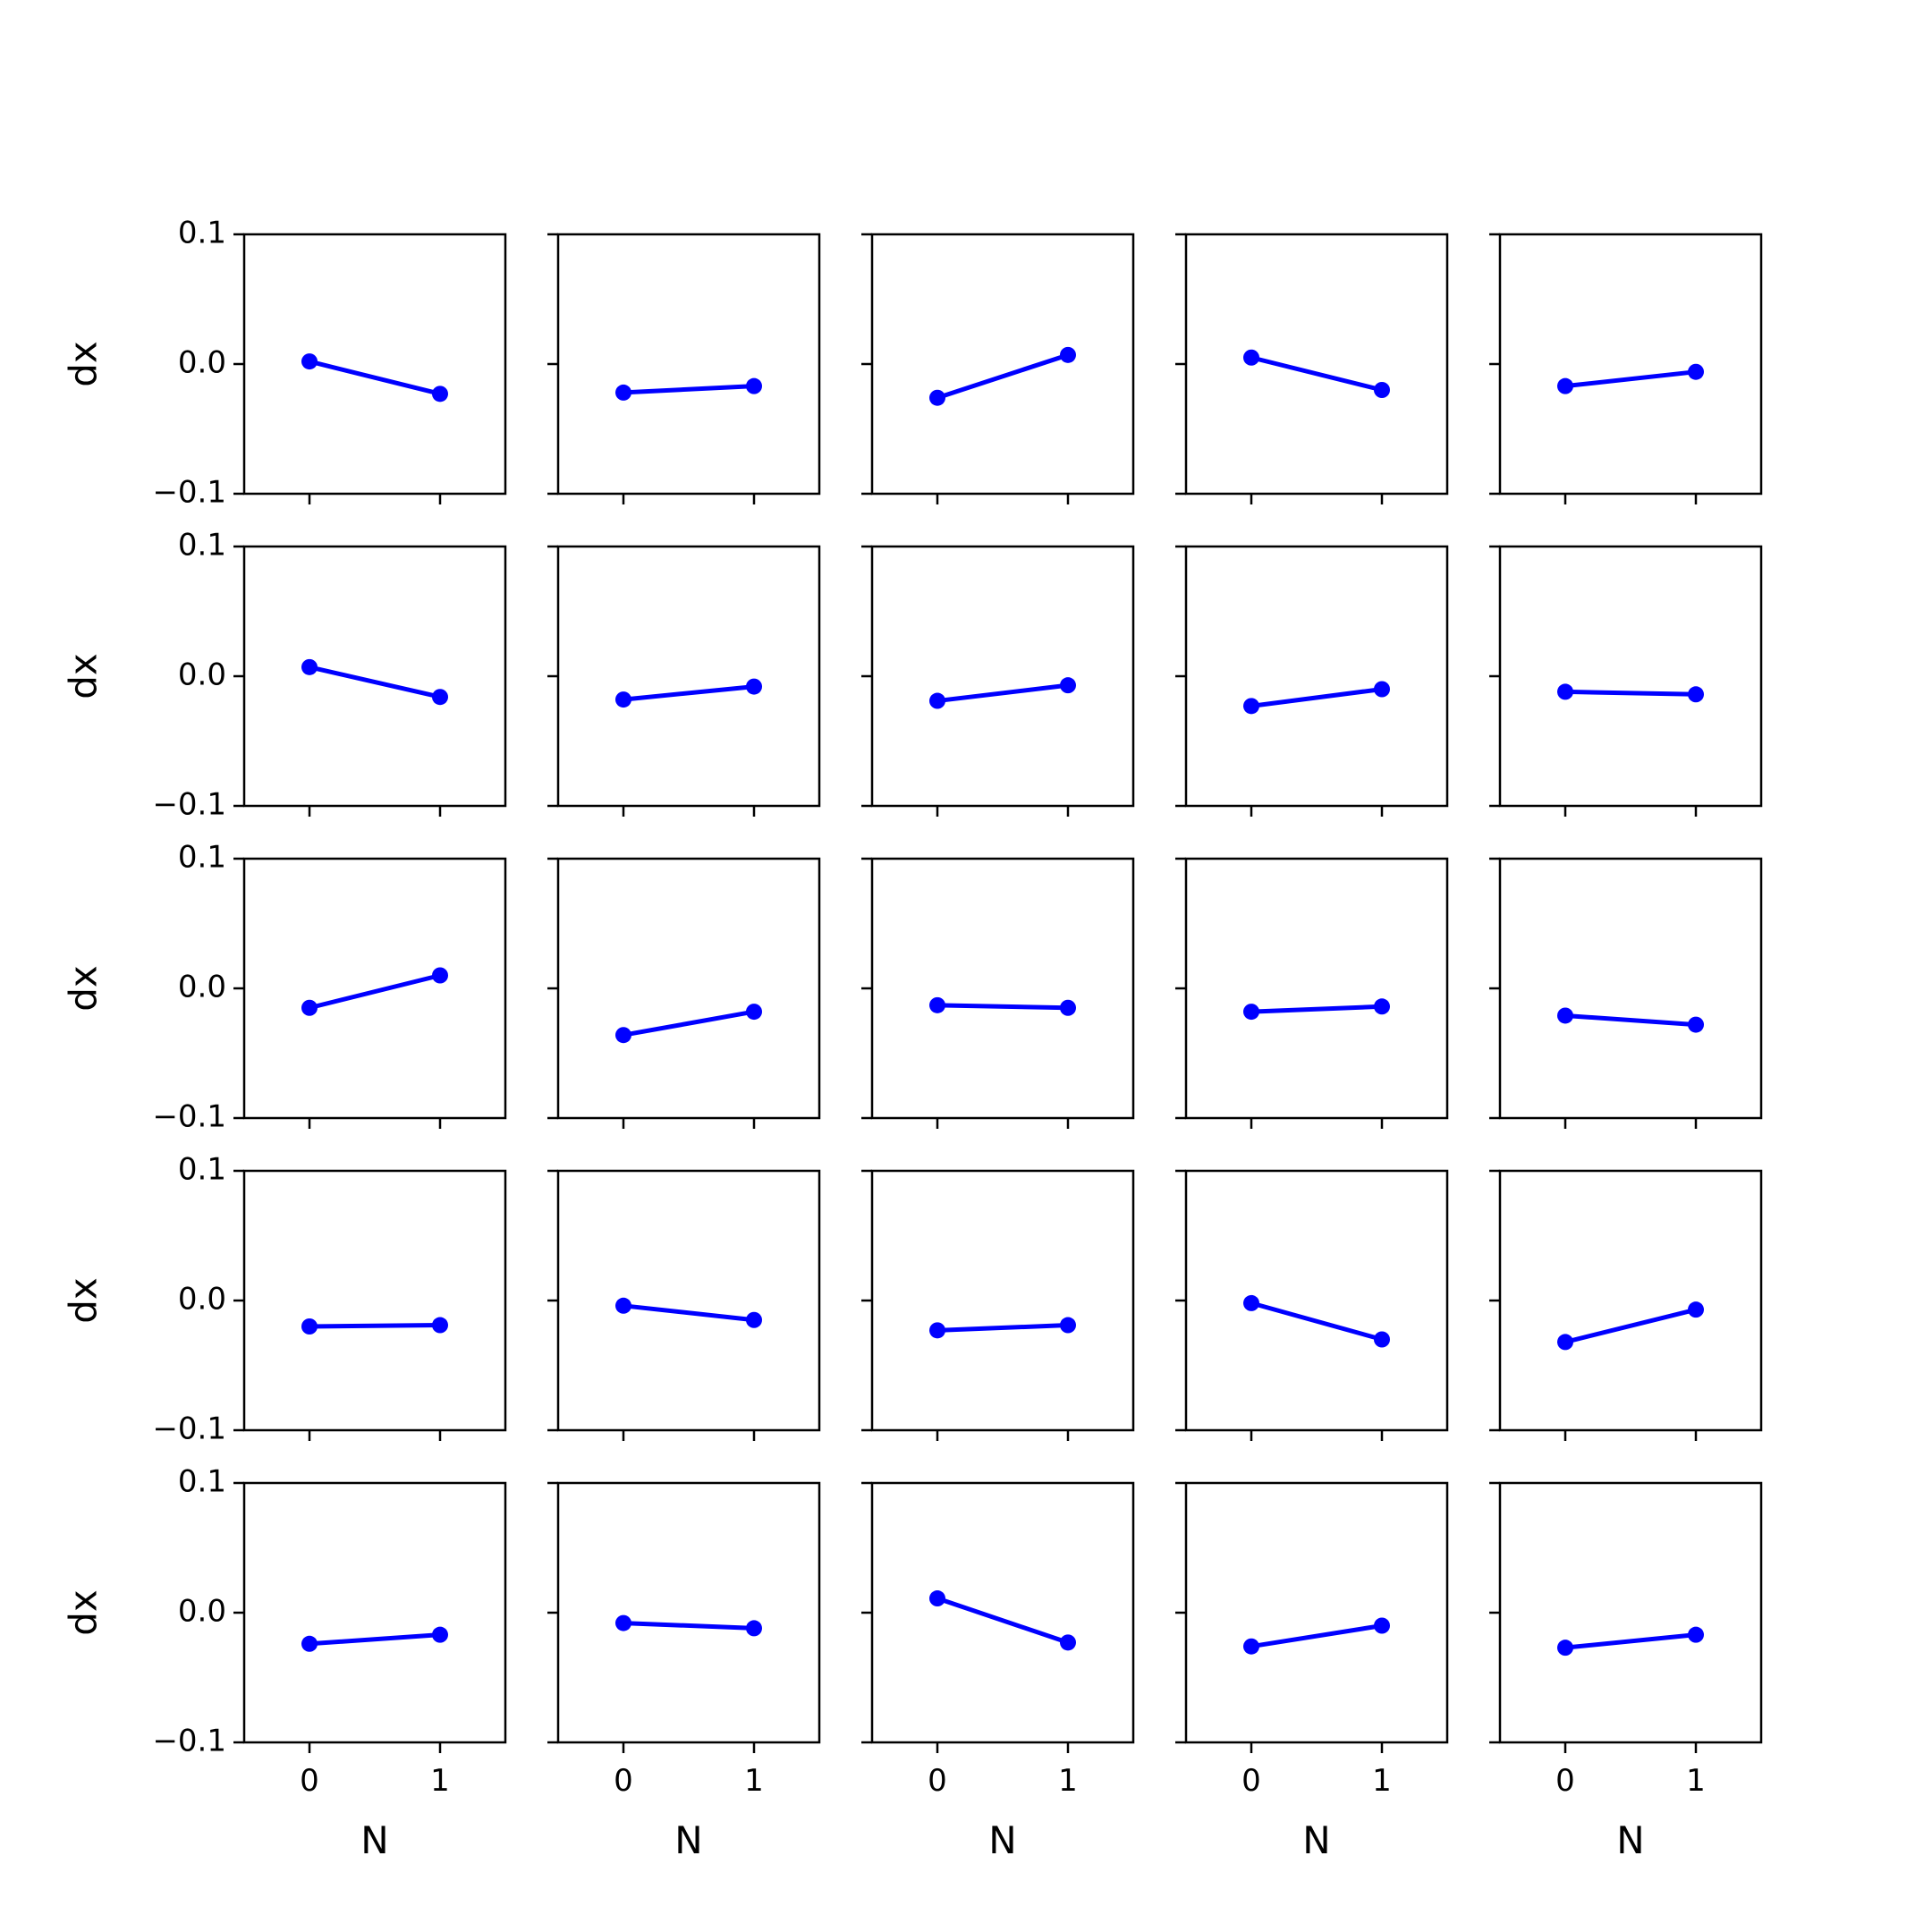 The width and height of the screenshot is (1932, 1932). Describe the element at coordinates (684, 1671) in the screenshot. I see `subplot-r5-c2: 0 1 N` at that location.